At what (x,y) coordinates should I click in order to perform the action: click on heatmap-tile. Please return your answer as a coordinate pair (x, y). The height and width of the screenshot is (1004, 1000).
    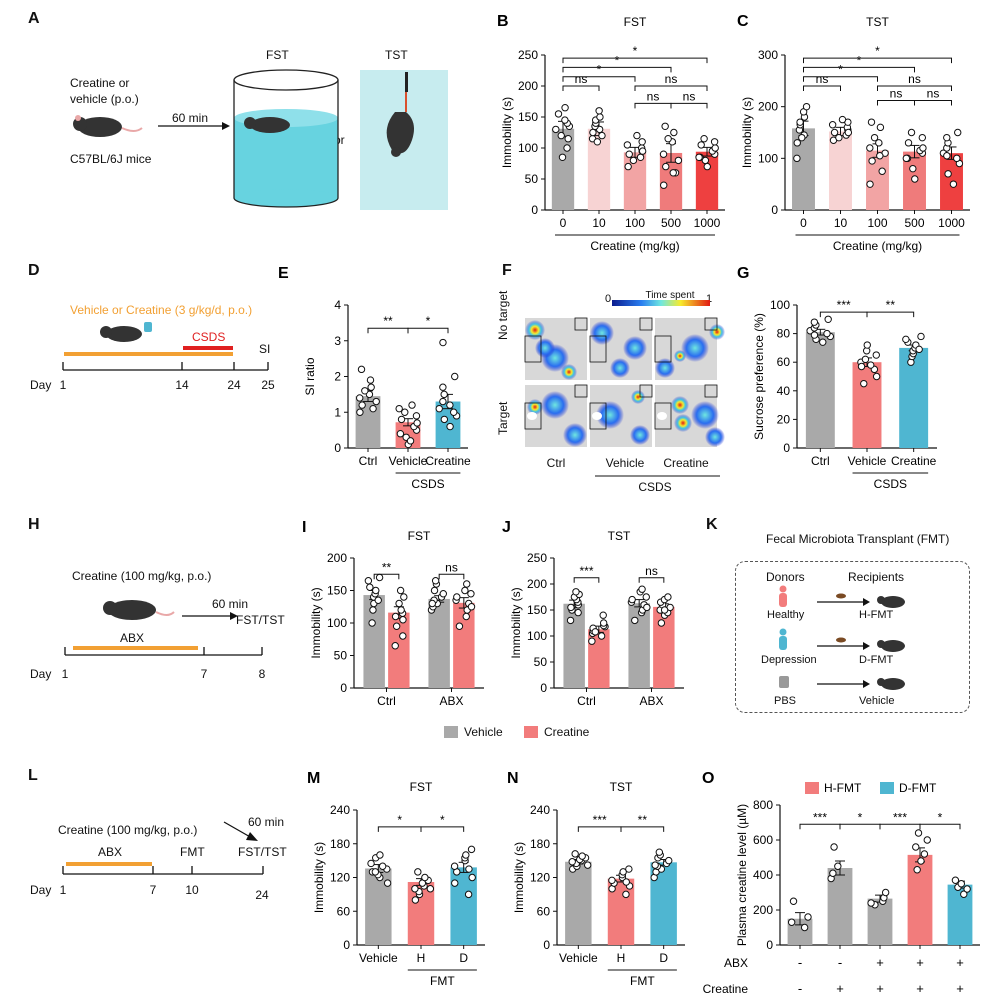
    Looking at the image, I should click on (556, 348).